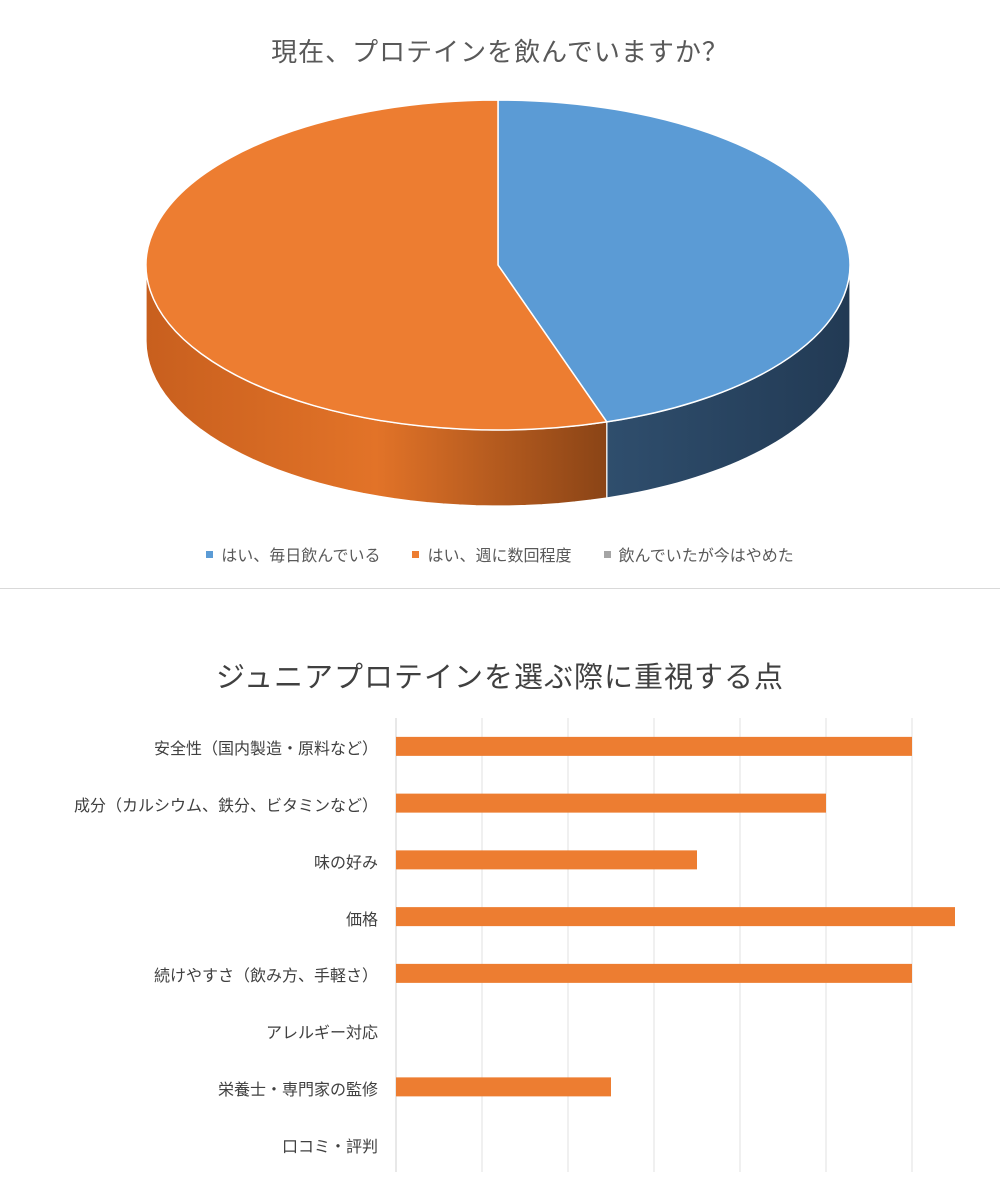  Describe the element at coordinates (500, 53) in the screenshot. I see `pie-chart-title: 現在、プロテインを飲んでいますか？` at that location.